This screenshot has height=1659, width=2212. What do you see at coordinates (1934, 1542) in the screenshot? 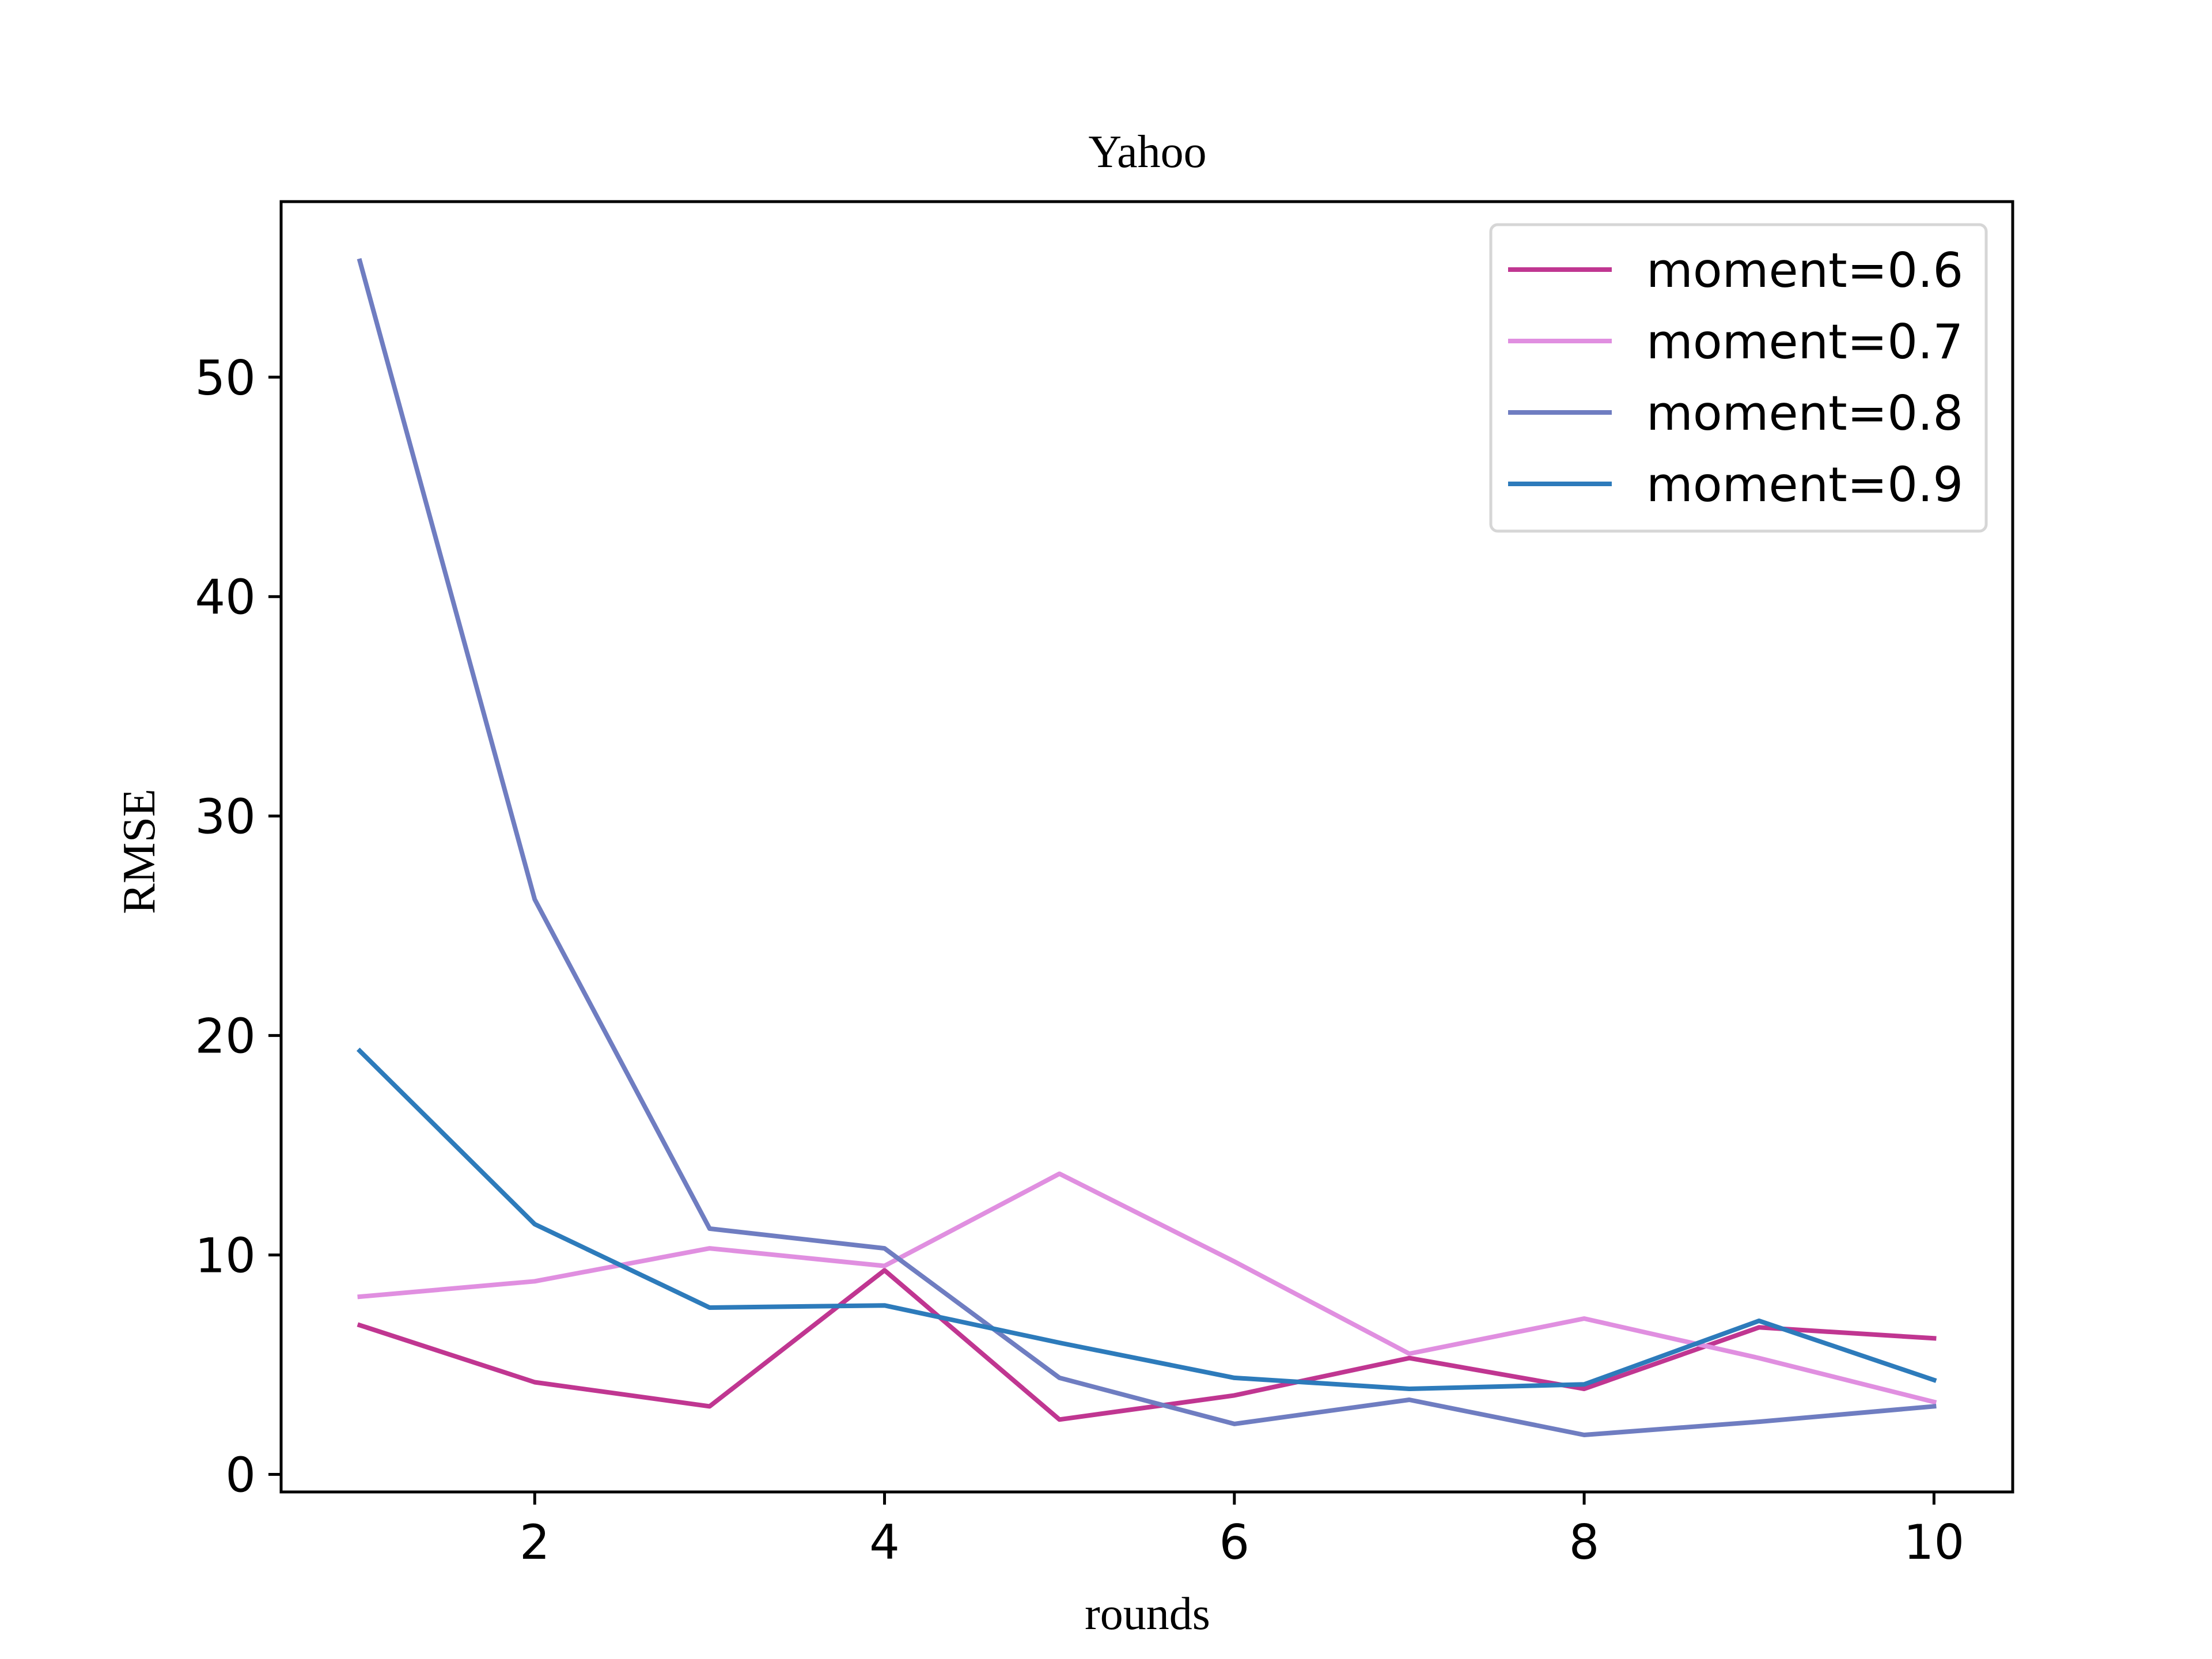
I see `x-tick-label-4: 10` at bounding box center [1934, 1542].